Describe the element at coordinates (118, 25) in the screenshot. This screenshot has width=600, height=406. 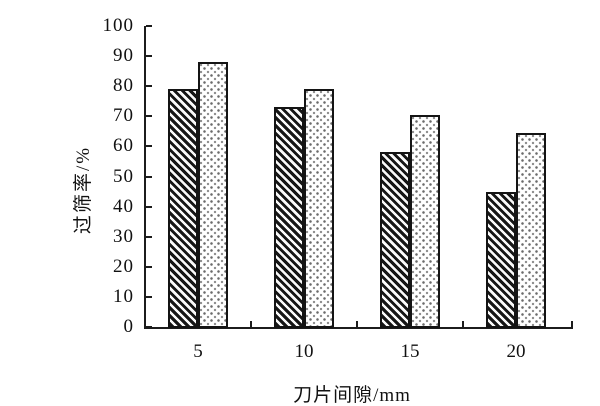
I see `y-tick-label: 100` at that location.